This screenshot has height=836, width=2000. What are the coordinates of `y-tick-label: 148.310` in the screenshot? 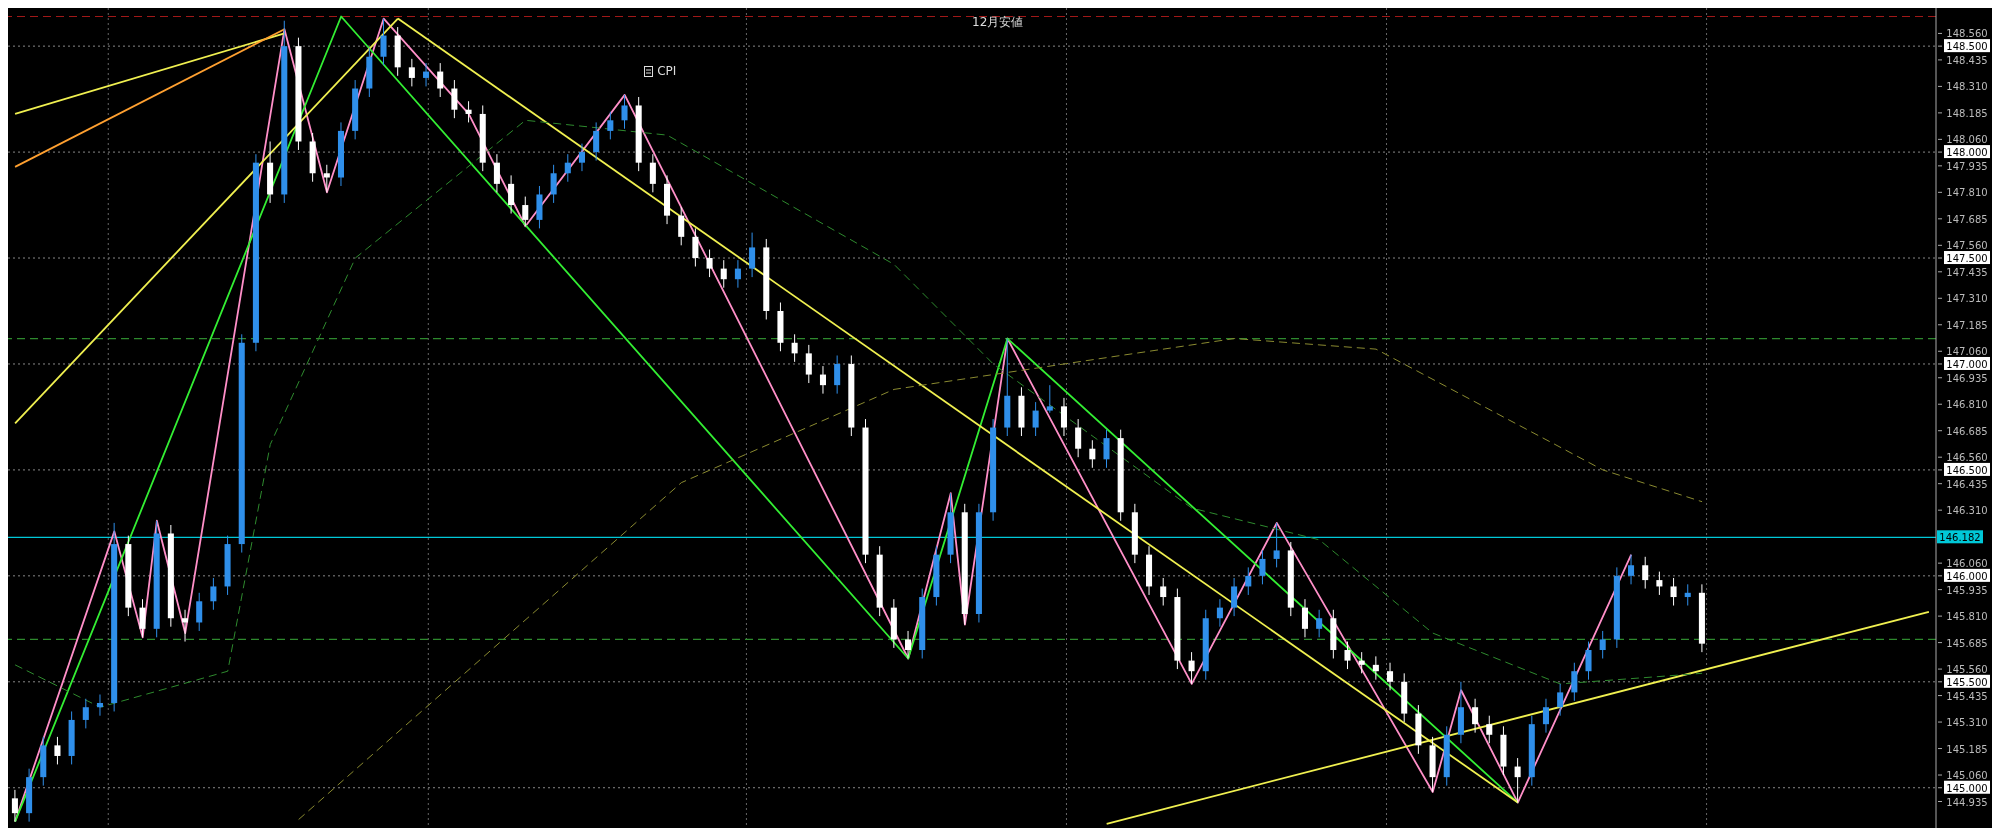 It's located at (1967, 87).